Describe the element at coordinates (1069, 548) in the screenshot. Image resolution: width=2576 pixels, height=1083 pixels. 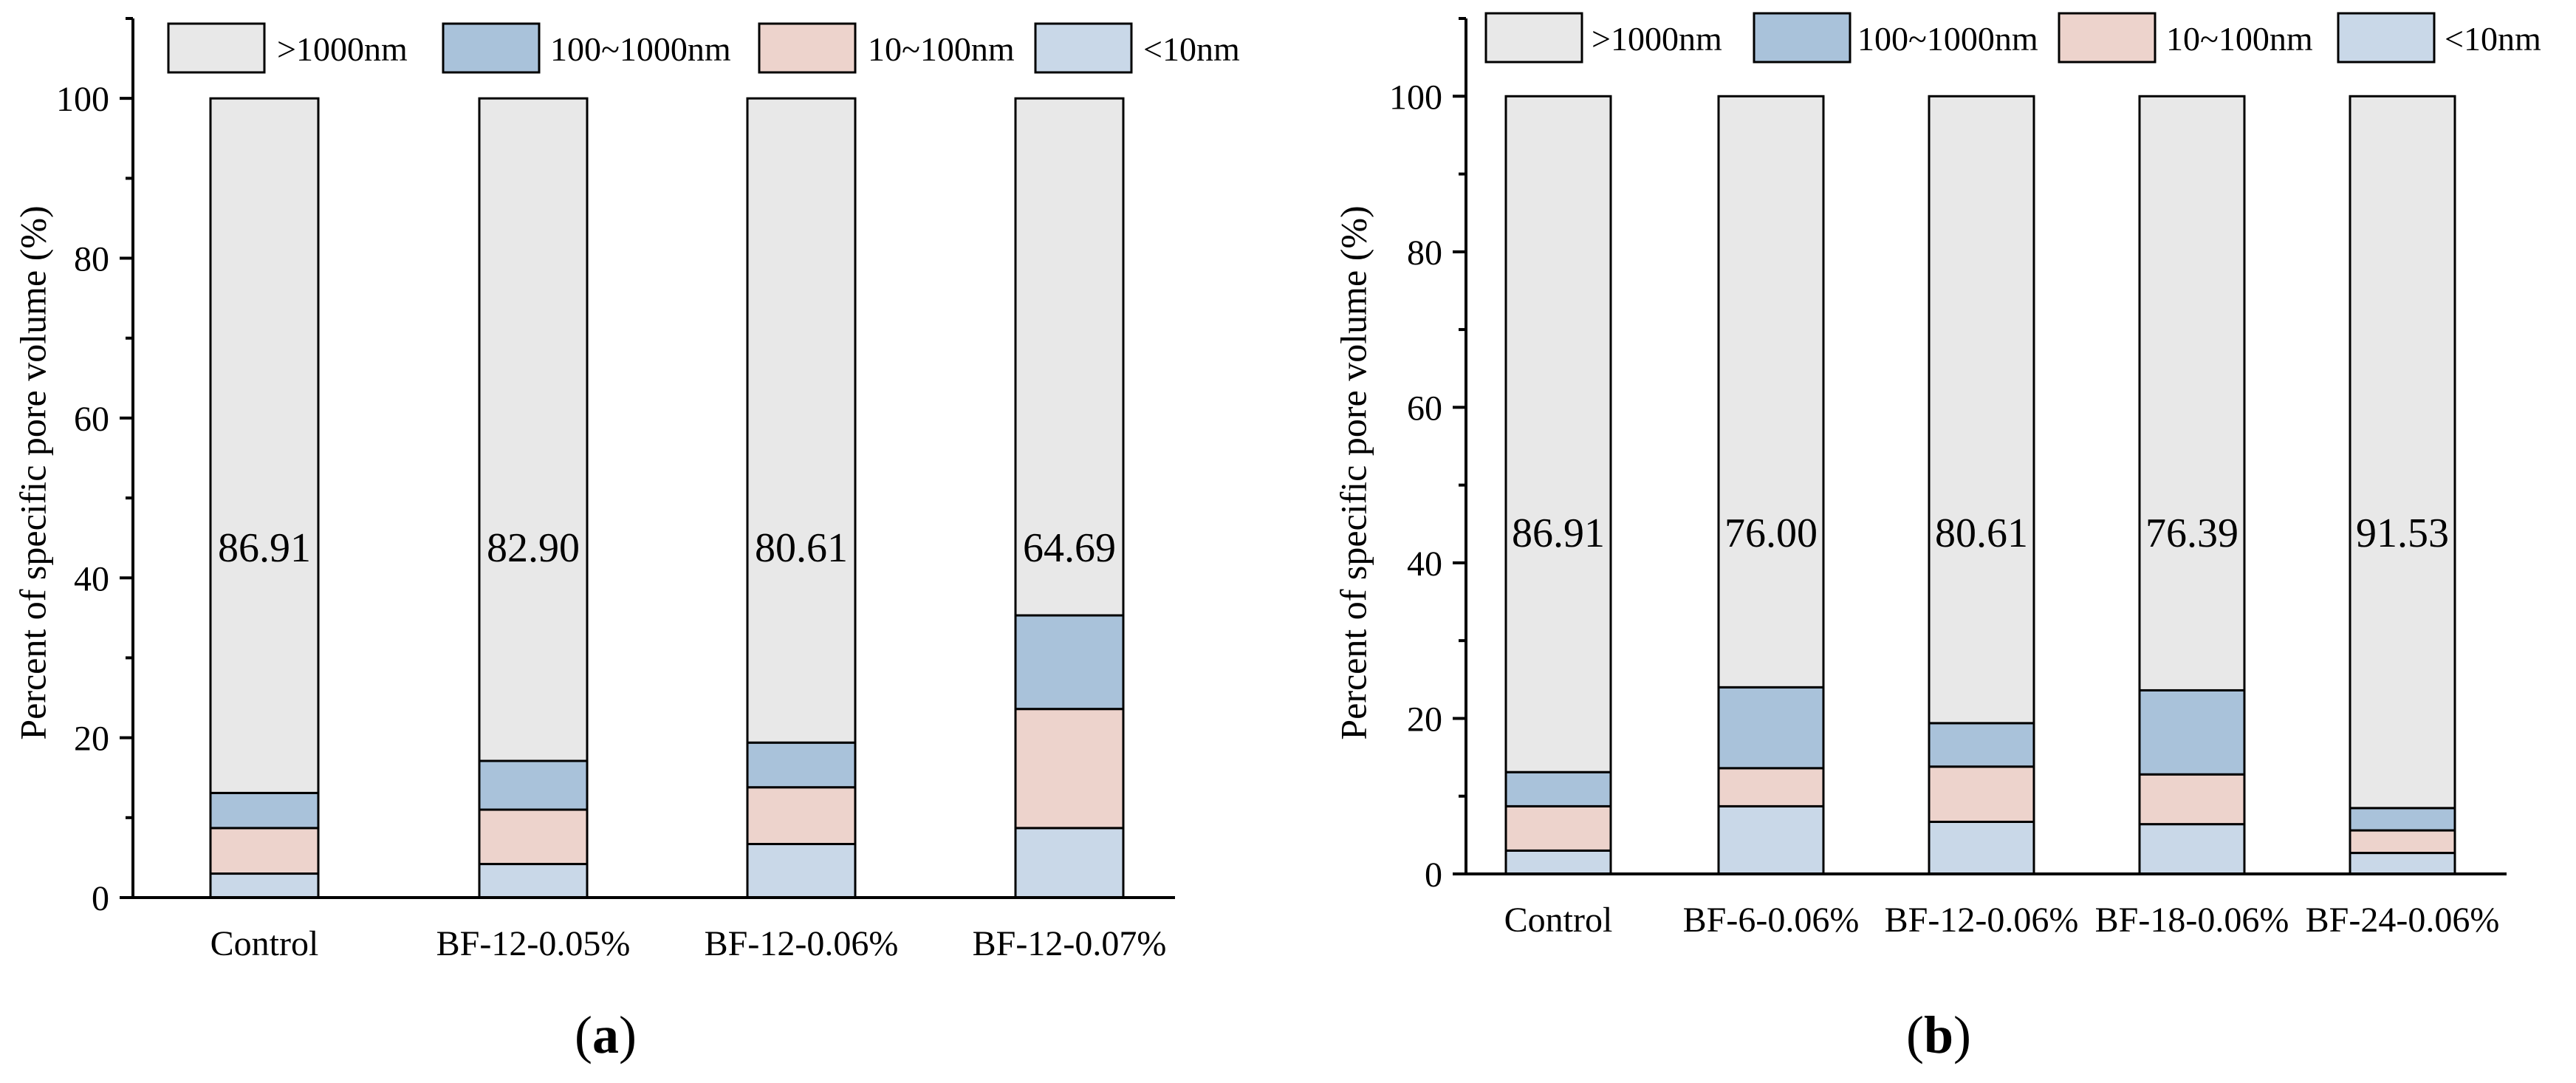
I see `data-label-bf-12-0-07: 64.69` at that location.